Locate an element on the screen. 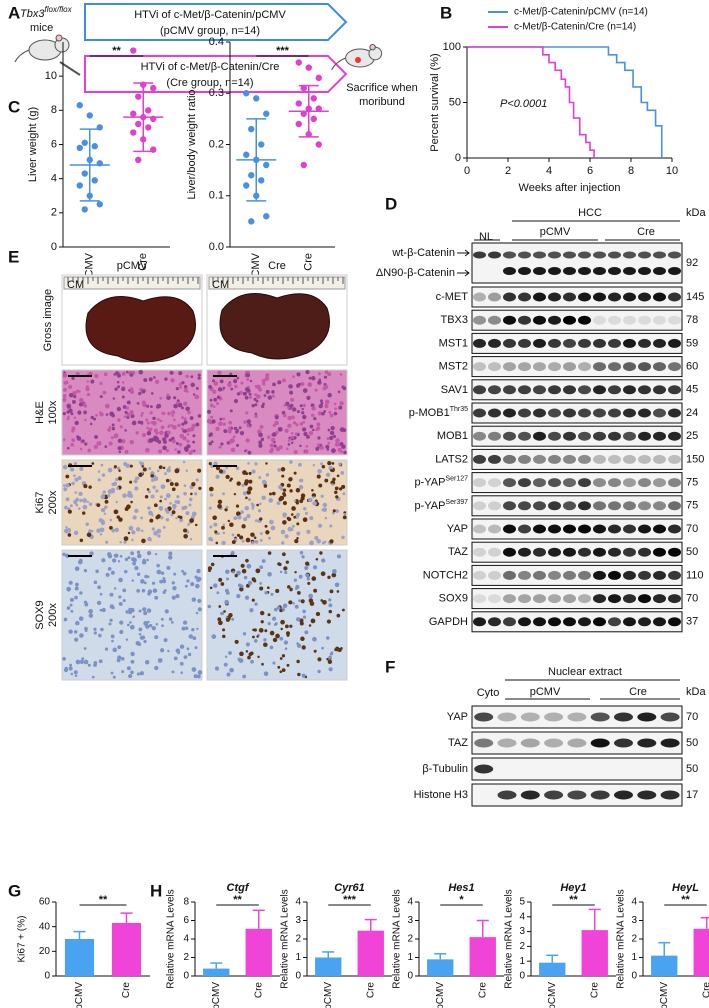 The image size is (709, 1008). y-tick-label: 2 is located at coordinates (522, 946).